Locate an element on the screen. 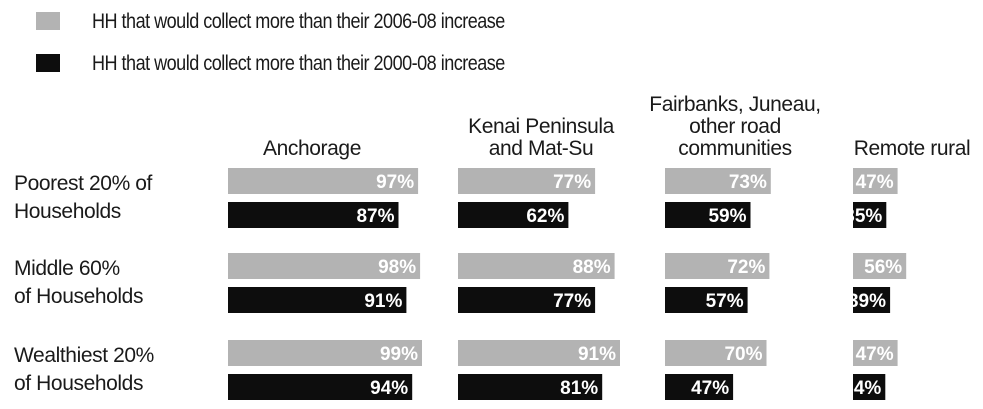 The height and width of the screenshot is (409, 983). bar-value-label: 59% is located at coordinates (727, 216).